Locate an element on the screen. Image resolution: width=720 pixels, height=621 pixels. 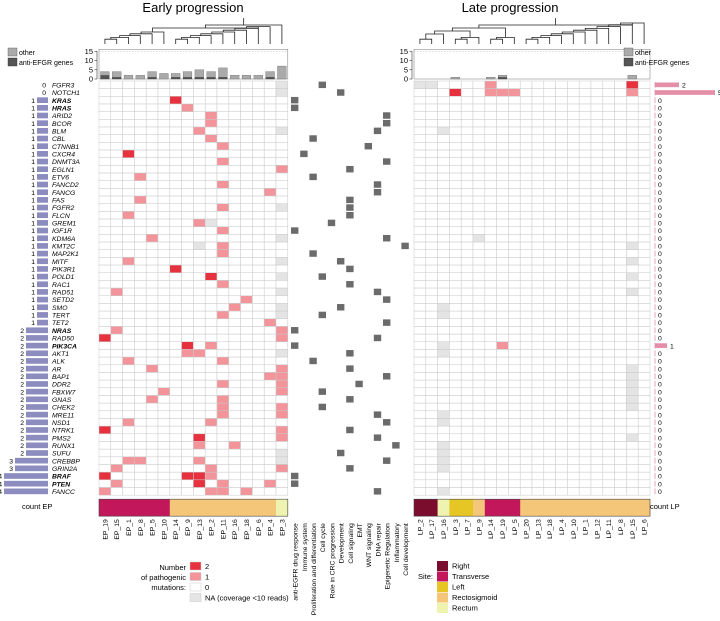
lp-sample-label-LP_13: LP_13 is located at coordinates (538, 529).